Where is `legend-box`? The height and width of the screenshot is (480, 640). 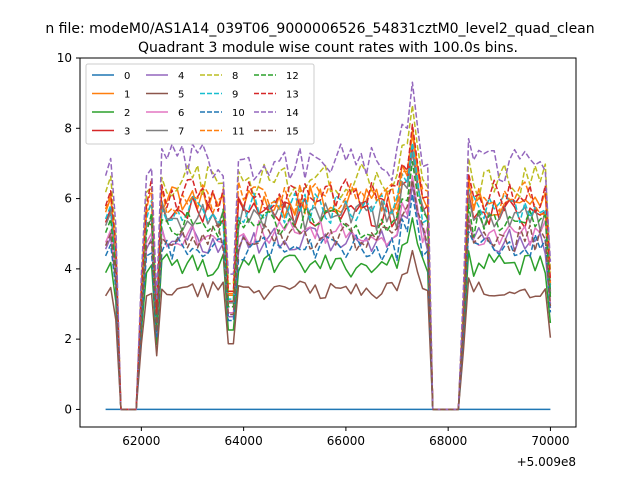 legend-box is located at coordinates (200, 104).